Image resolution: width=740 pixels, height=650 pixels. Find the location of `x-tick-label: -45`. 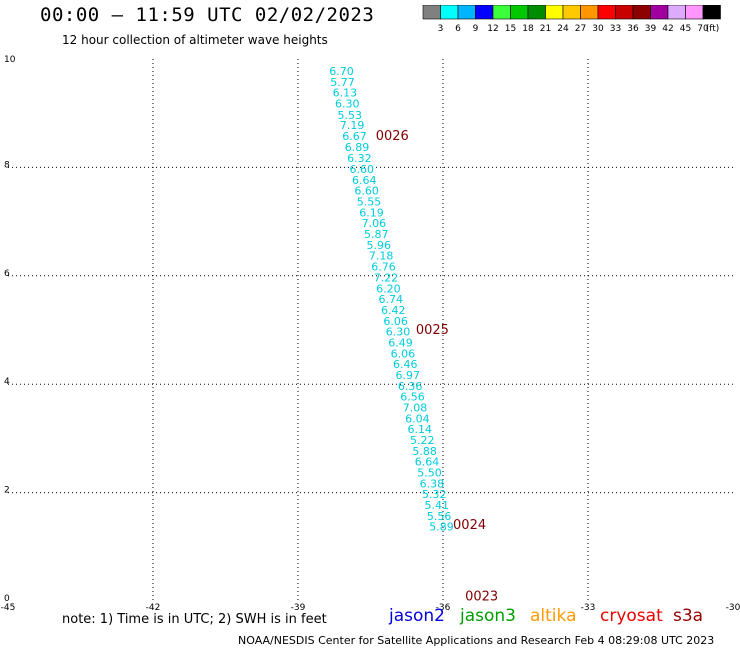

x-tick-label: -45 is located at coordinates (8, 606).